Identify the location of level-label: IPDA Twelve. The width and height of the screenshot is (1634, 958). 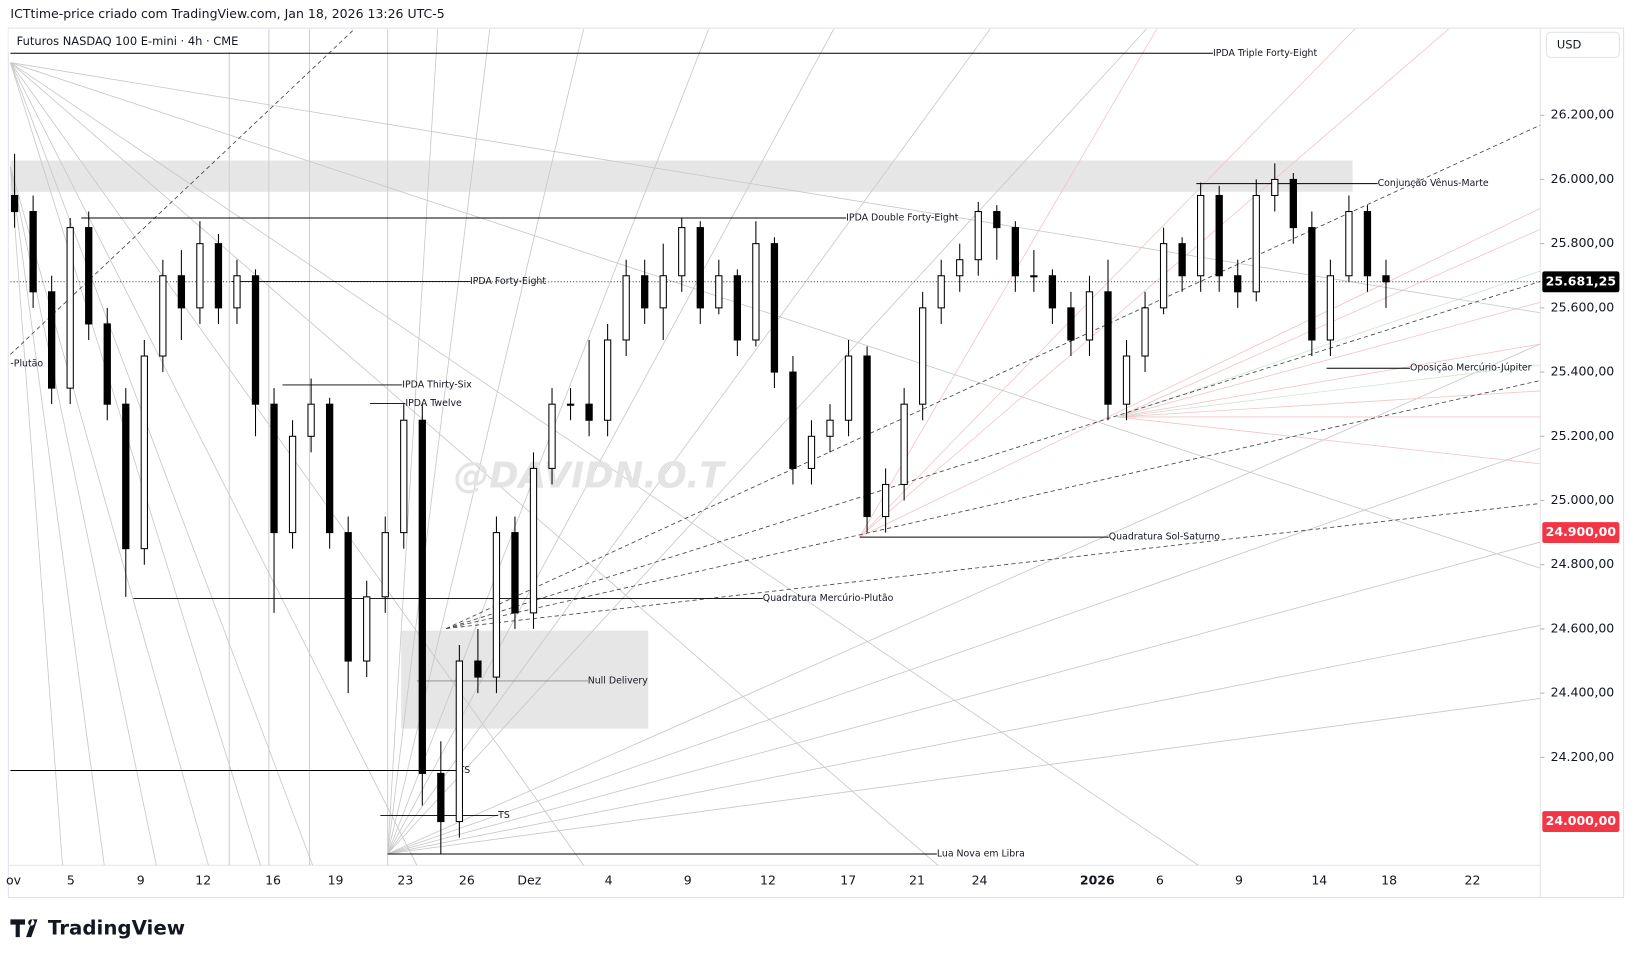
(433, 403).